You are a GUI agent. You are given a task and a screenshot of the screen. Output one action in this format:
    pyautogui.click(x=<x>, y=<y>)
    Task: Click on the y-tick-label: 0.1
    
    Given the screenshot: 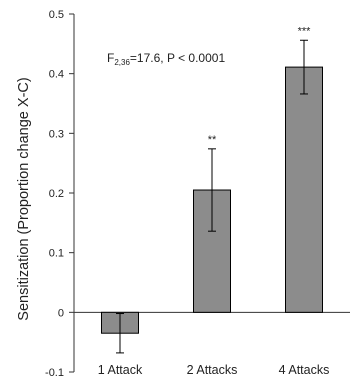 What is the action you would take?
    pyautogui.click(x=56, y=254)
    